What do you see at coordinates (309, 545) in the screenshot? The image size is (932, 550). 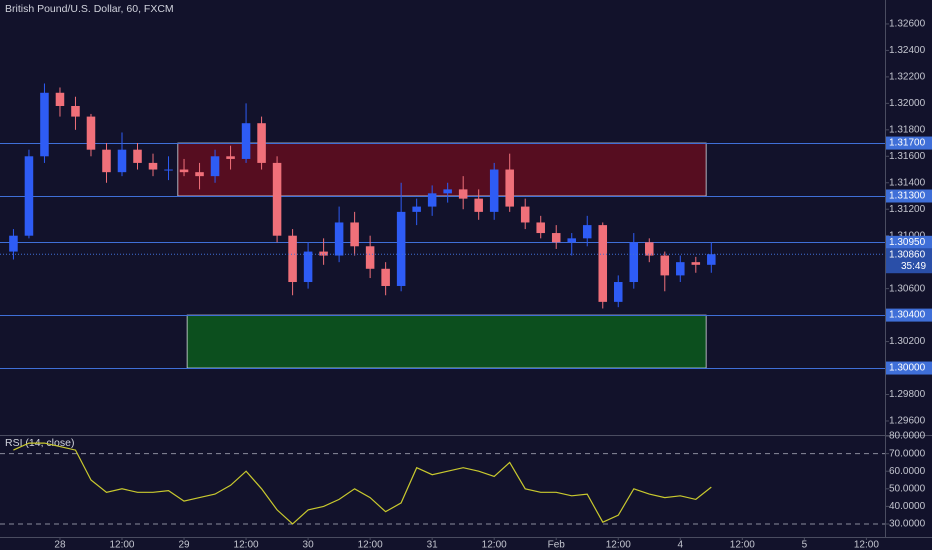 I see `x-tick-label: 30` at bounding box center [309, 545].